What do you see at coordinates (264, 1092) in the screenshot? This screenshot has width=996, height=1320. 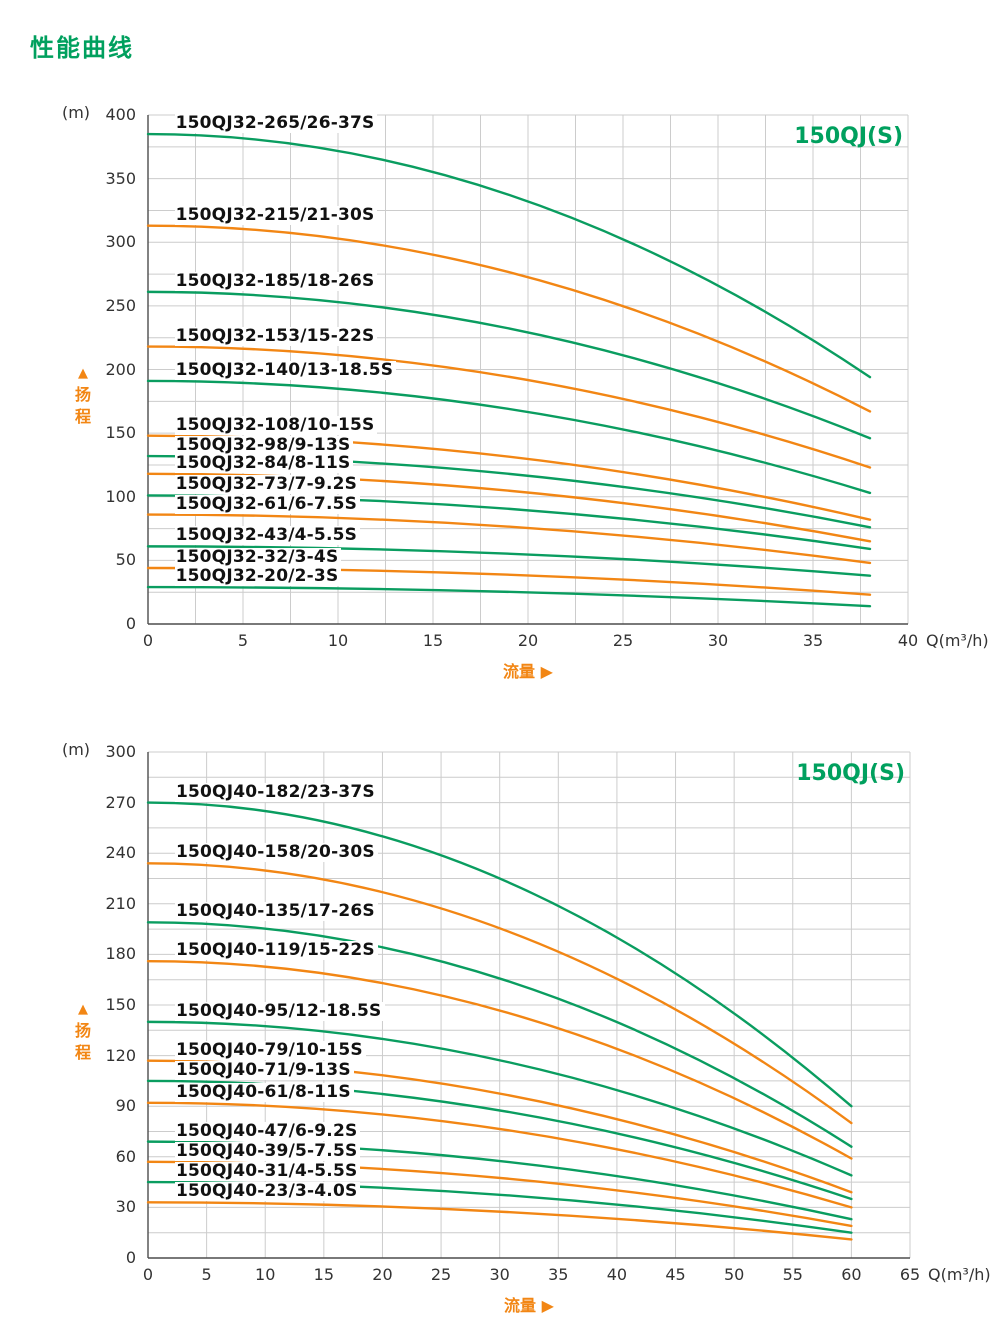 I see `curve-label: 150QJ40-61/8-11S` at bounding box center [264, 1092].